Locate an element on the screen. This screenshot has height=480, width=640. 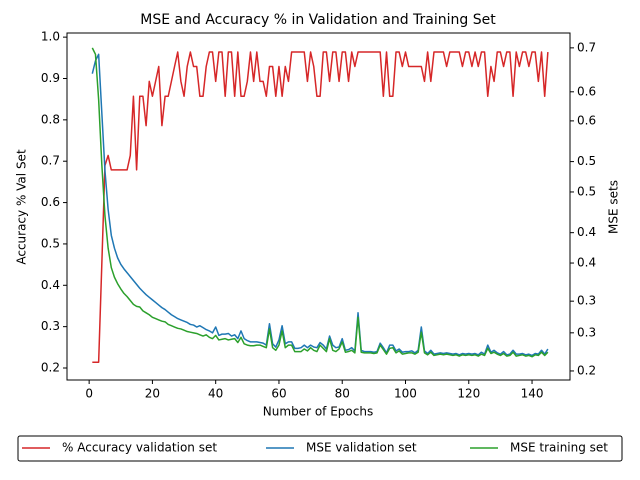
legend-label: % Accuracy validation set is located at coordinates (139, 448).